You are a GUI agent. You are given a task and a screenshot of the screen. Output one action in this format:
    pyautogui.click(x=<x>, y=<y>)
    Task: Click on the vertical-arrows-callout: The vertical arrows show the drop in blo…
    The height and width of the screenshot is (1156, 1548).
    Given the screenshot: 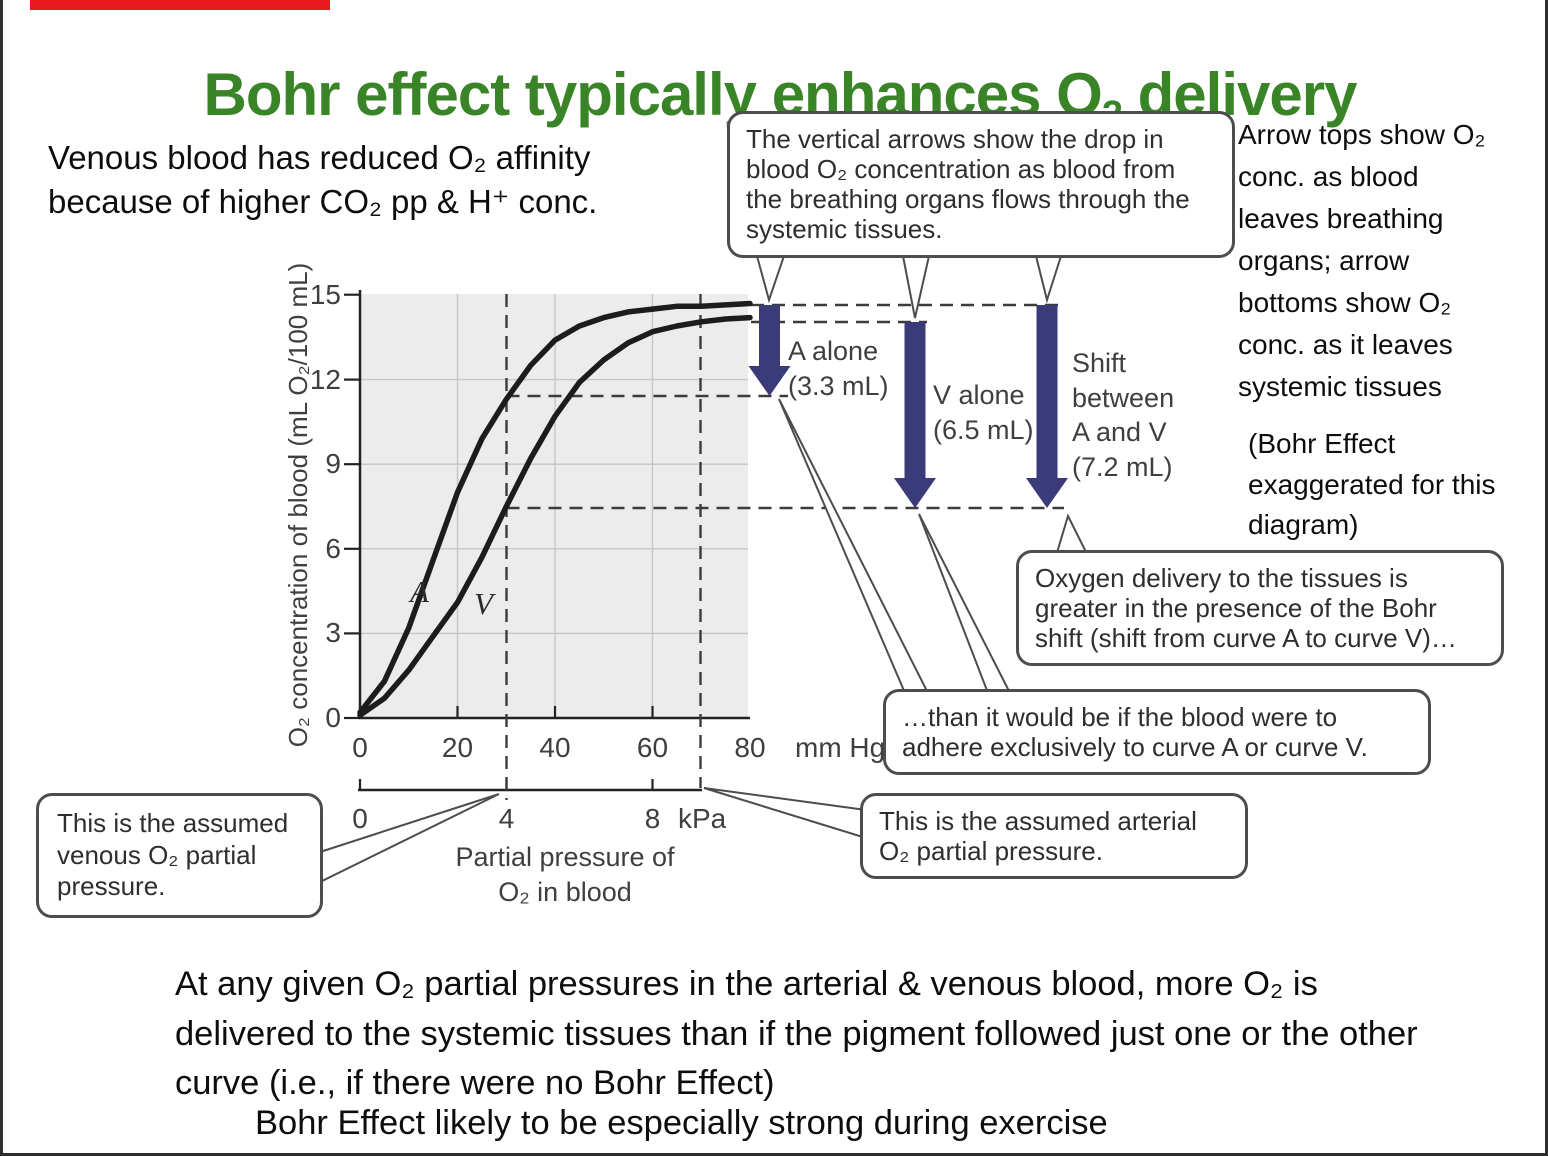 What is the action you would take?
    pyautogui.click(x=981, y=184)
    